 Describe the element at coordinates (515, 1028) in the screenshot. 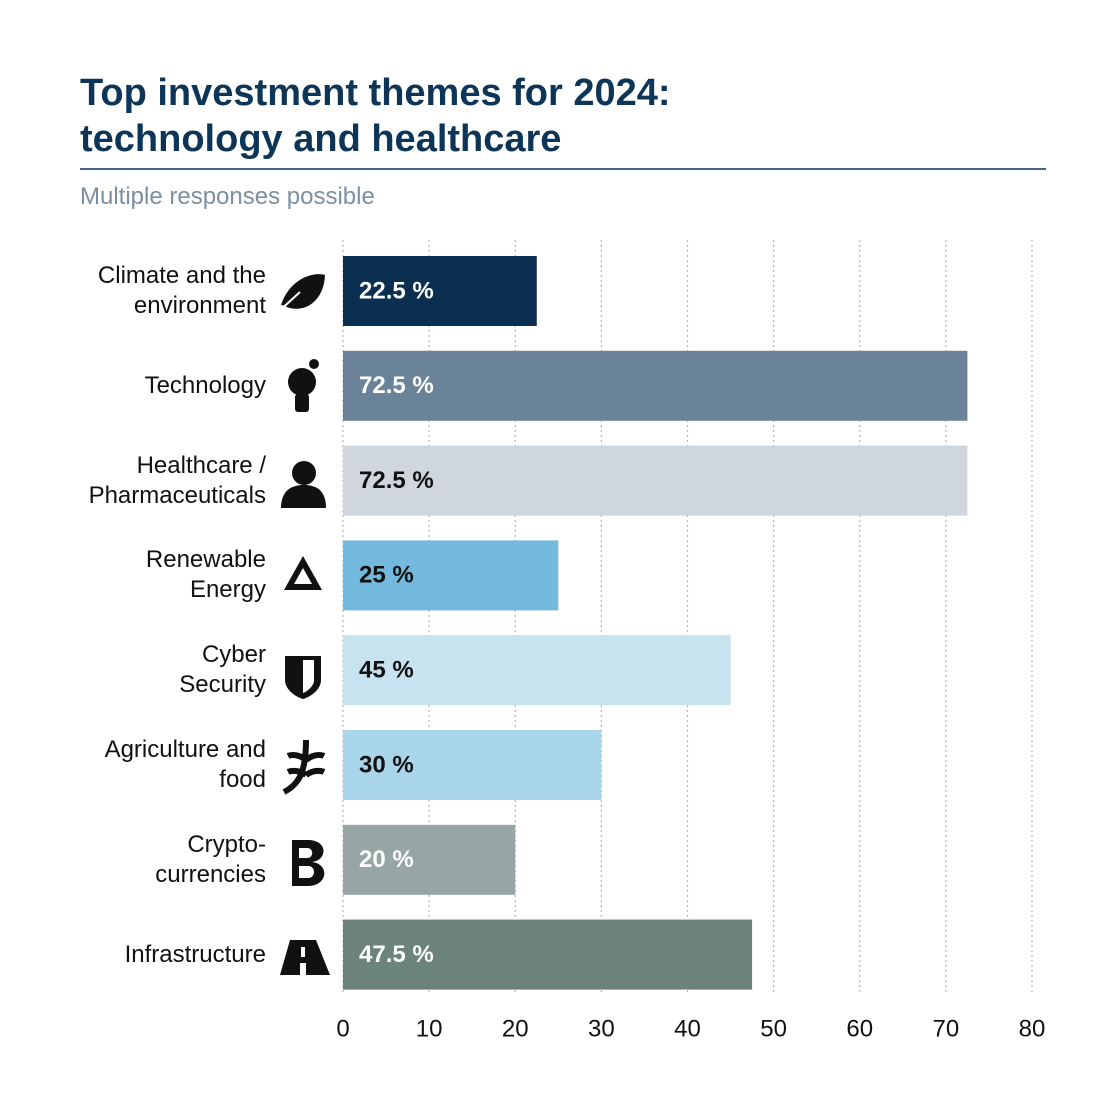

I see `x-tick-label: 20` at that location.